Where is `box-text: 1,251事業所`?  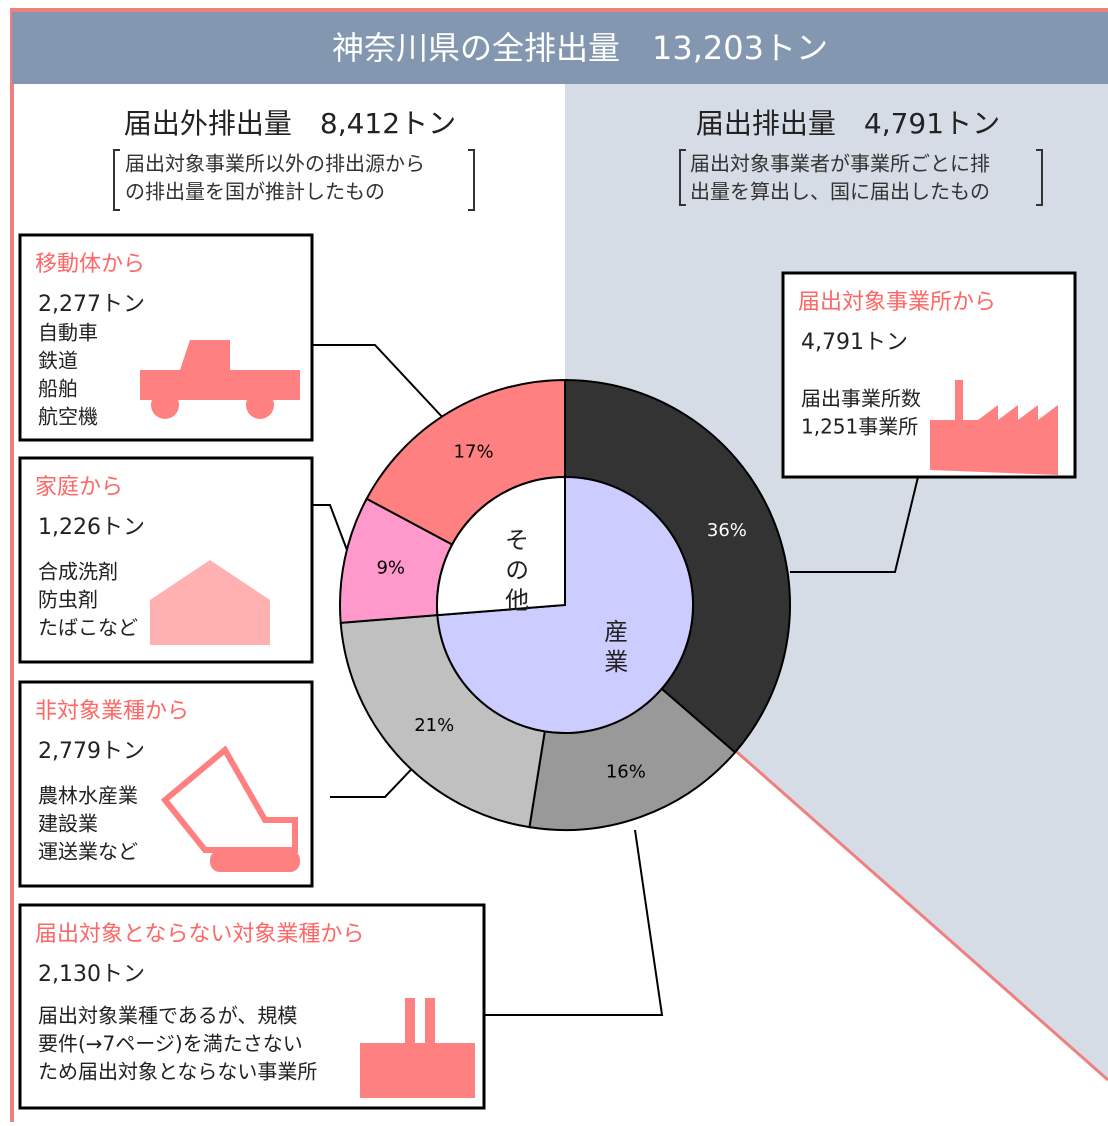 box-text: 1,251事業所 is located at coordinates (859, 427).